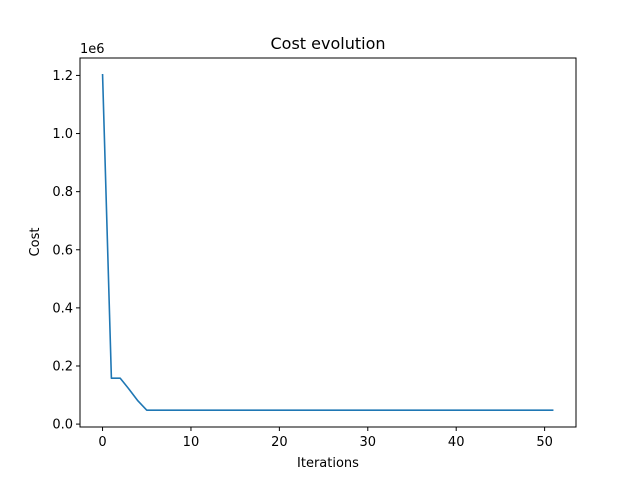 This screenshot has height=480, width=640. What do you see at coordinates (35, 242) in the screenshot?
I see `y-axis-label: Cost` at bounding box center [35, 242].